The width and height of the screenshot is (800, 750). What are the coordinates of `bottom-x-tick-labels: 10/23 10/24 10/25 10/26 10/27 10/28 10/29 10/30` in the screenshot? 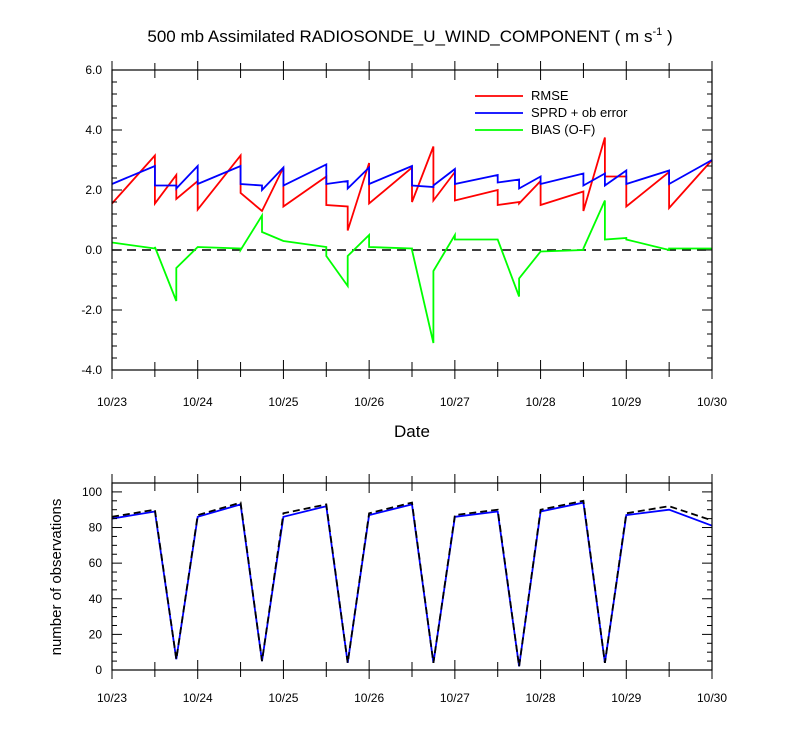 It's located at (412, 698).